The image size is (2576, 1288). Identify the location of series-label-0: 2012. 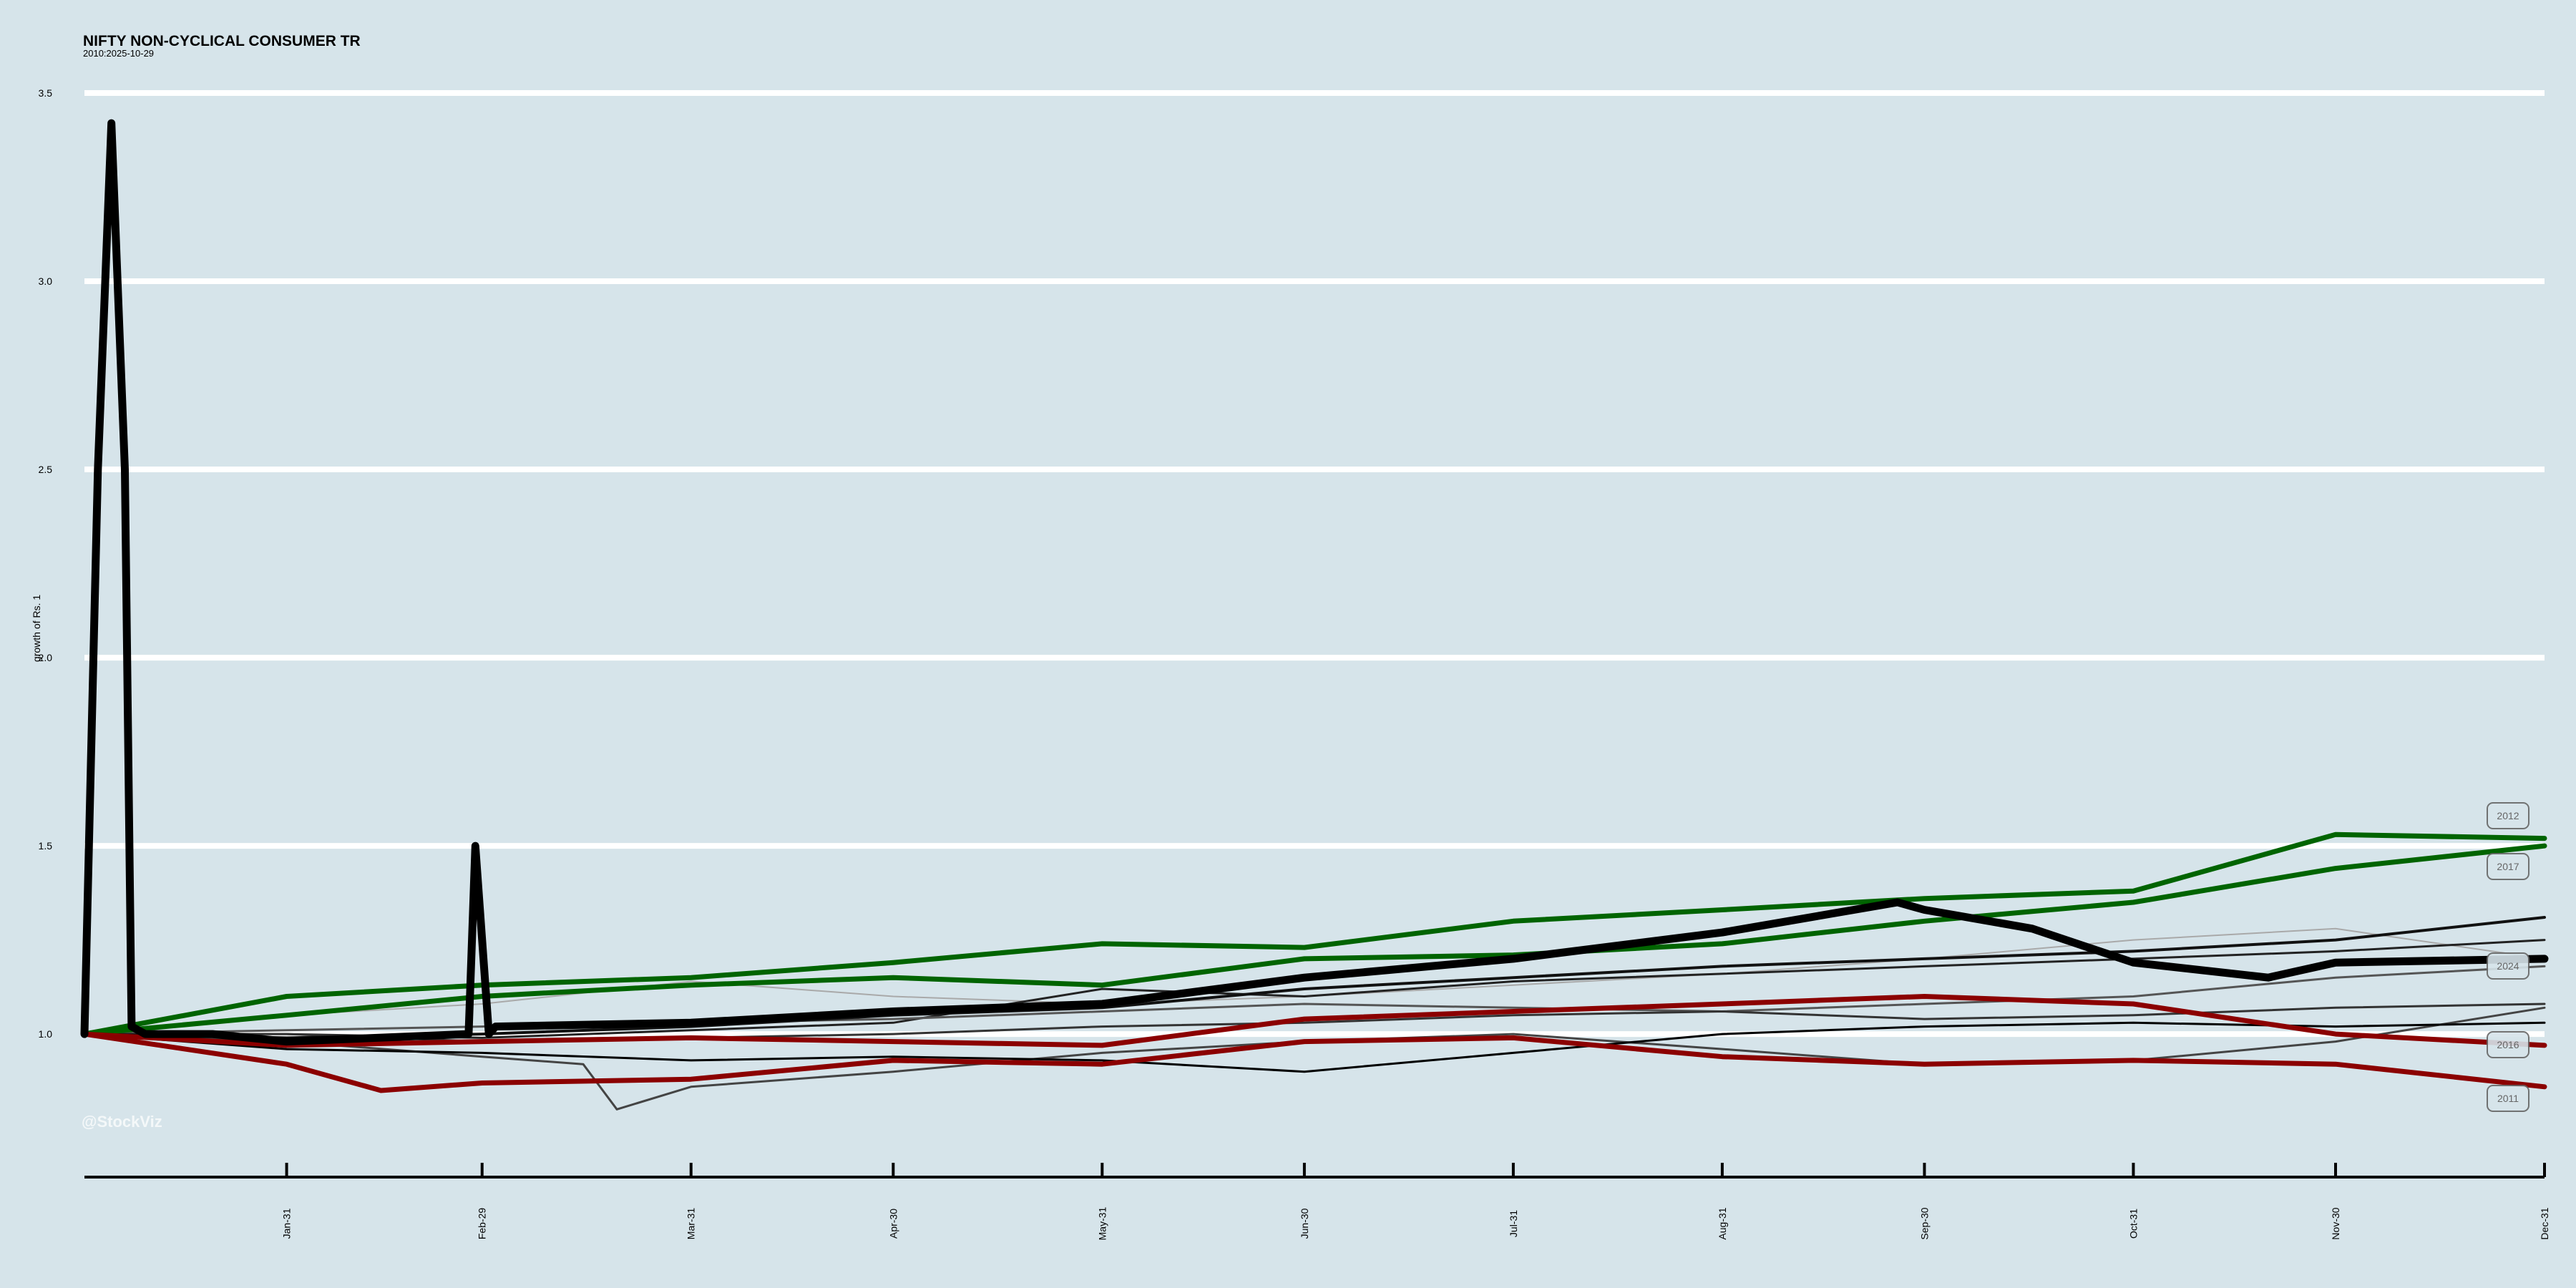
(2508, 815).